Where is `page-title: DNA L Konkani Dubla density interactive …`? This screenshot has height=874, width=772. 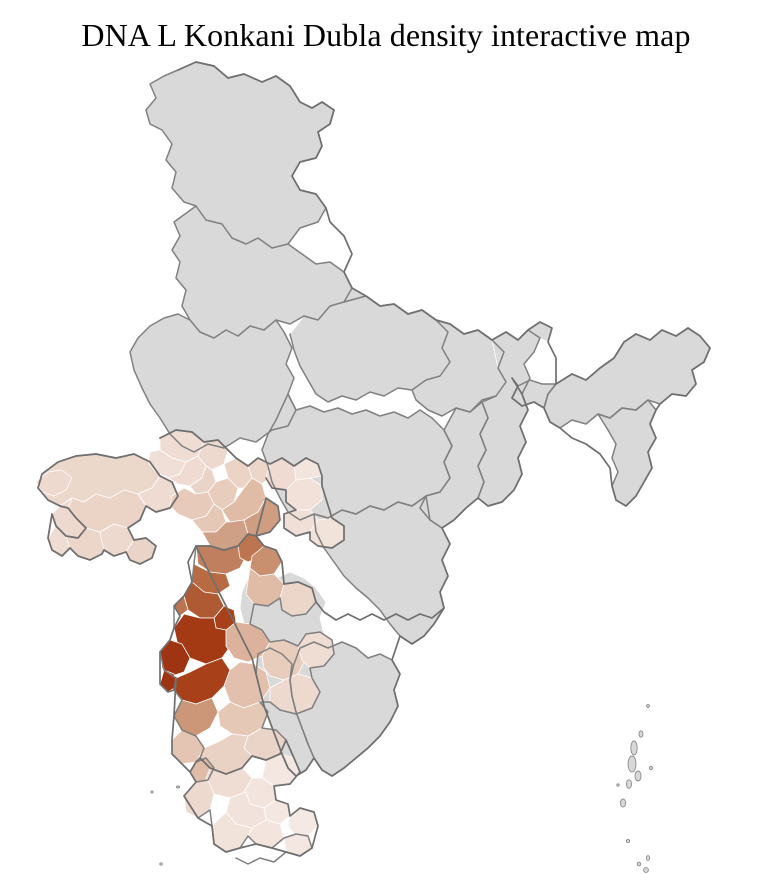 page-title: DNA L Konkani Dubla density interactive … is located at coordinates (386, 35).